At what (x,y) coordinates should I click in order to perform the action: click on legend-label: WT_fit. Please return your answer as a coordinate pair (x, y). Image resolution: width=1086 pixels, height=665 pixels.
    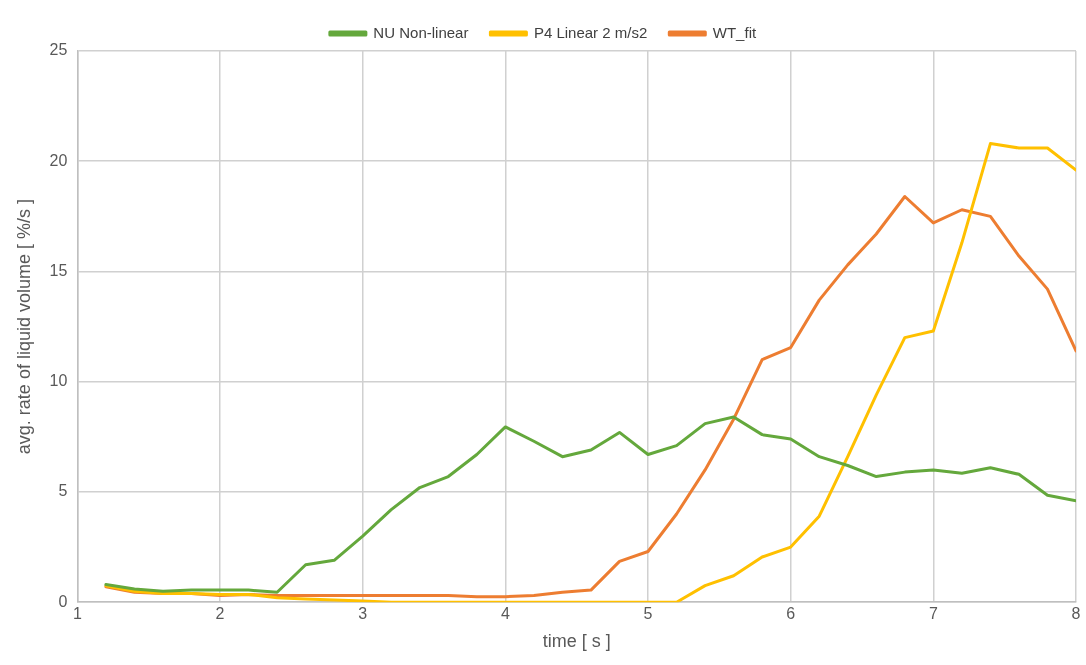
    Looking at the image, I should click on (734, 32).